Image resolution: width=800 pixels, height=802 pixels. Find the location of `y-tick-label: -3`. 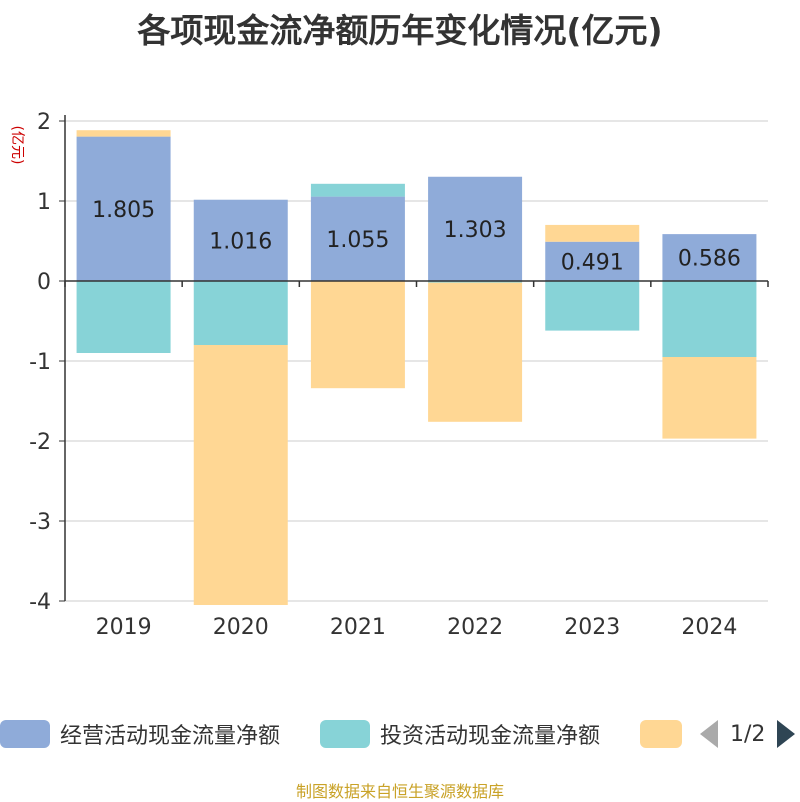

y-tick-label: -3 is located at coordinates (40, 522).